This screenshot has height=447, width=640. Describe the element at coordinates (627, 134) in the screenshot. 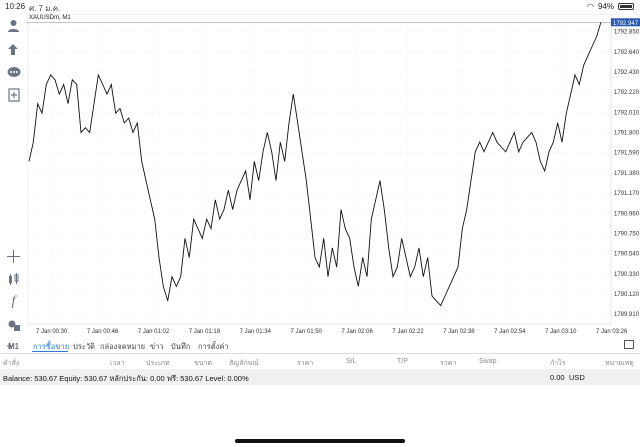

I see `price-tick-label: 1791.800` at that location.